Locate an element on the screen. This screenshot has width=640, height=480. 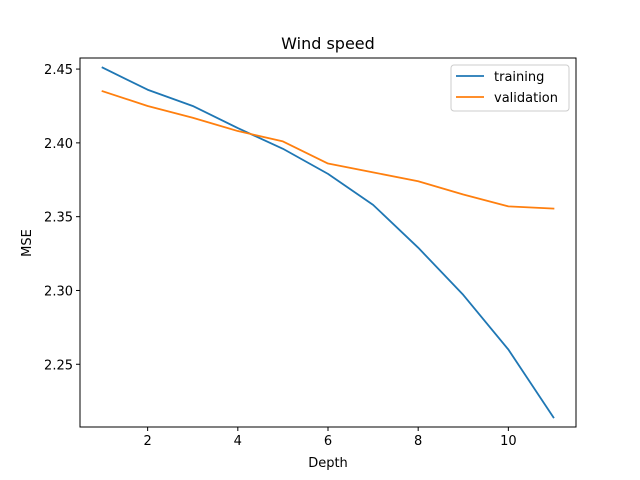
x-axis-ticks: 2 4 6 8 10 is located at coordinates (330, 438).